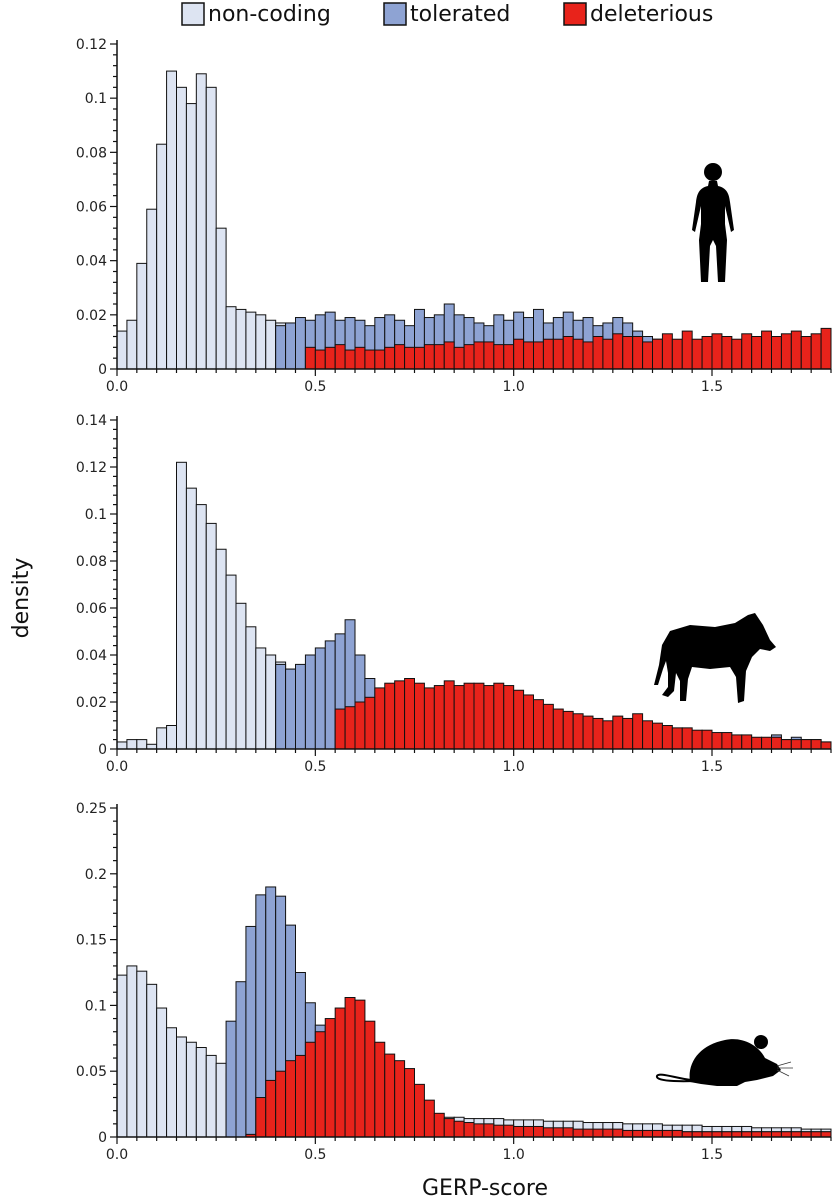 Image resolution: width=836 pixels, height=1200 pixels. What do you see at coordinates (712, 767) in the screenshot?
I see `x-tick-label: 1.5` at bounding box center [712, 767].